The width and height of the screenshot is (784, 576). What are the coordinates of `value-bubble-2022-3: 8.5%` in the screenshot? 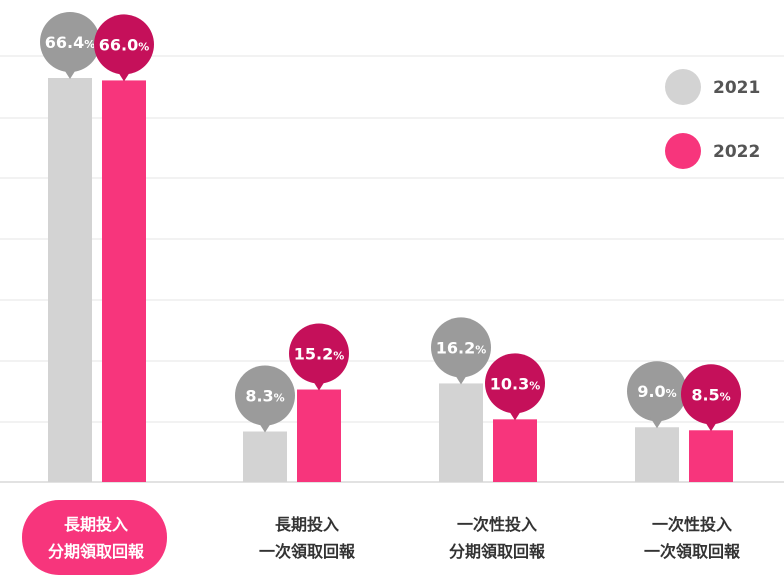 It's located at (711, 398).